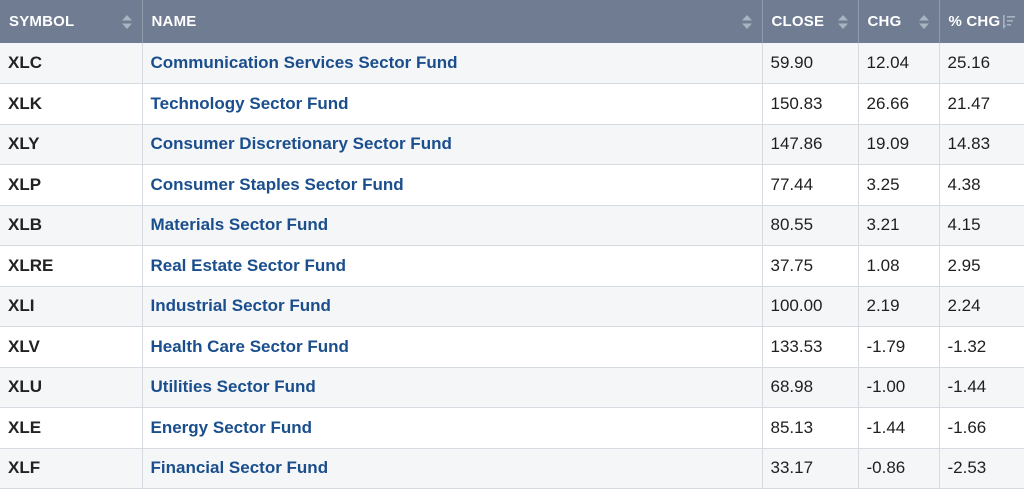  Describe the element at coordinates (899, 266) in the screenshot. I see `chg-cell: 1.08` at that location.